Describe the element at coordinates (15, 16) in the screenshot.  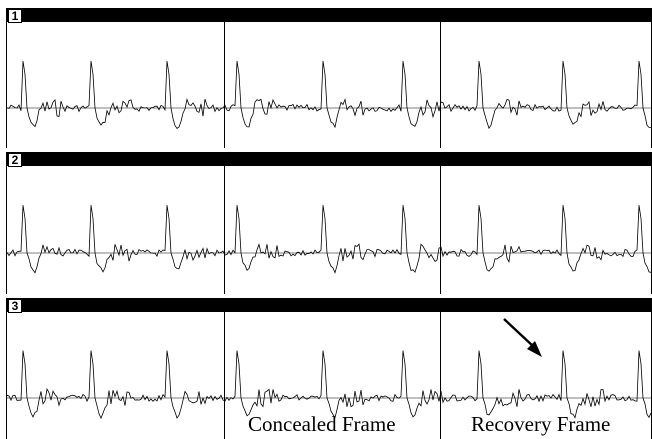
I see `panel-label: 1` at that location.